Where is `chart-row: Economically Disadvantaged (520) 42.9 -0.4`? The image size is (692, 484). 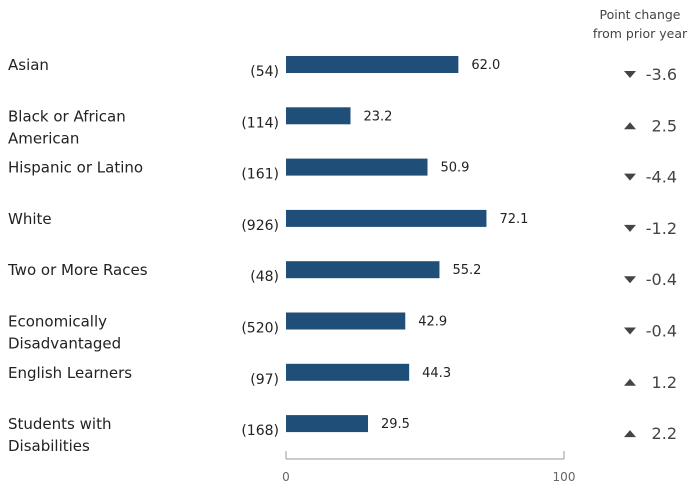
chart-row: Economically Disadvantaged (520) 42.9 -0.4 is located at coordinates (342, 332).